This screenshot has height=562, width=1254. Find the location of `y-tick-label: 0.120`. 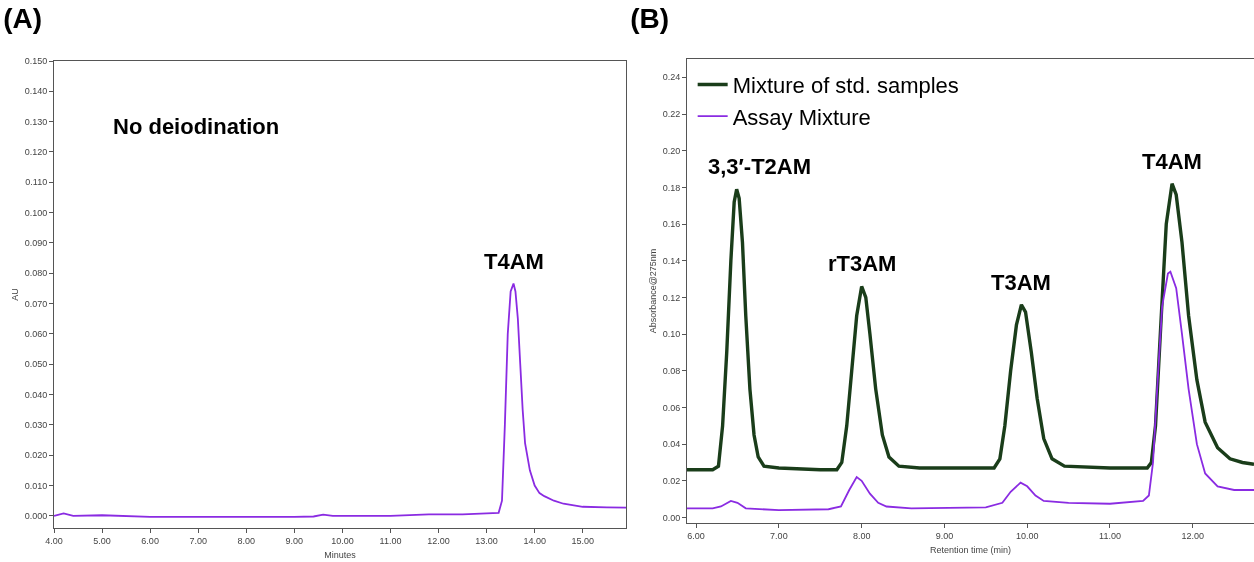

y-tick-label: 0.120 is located at coordinates (36, 152).